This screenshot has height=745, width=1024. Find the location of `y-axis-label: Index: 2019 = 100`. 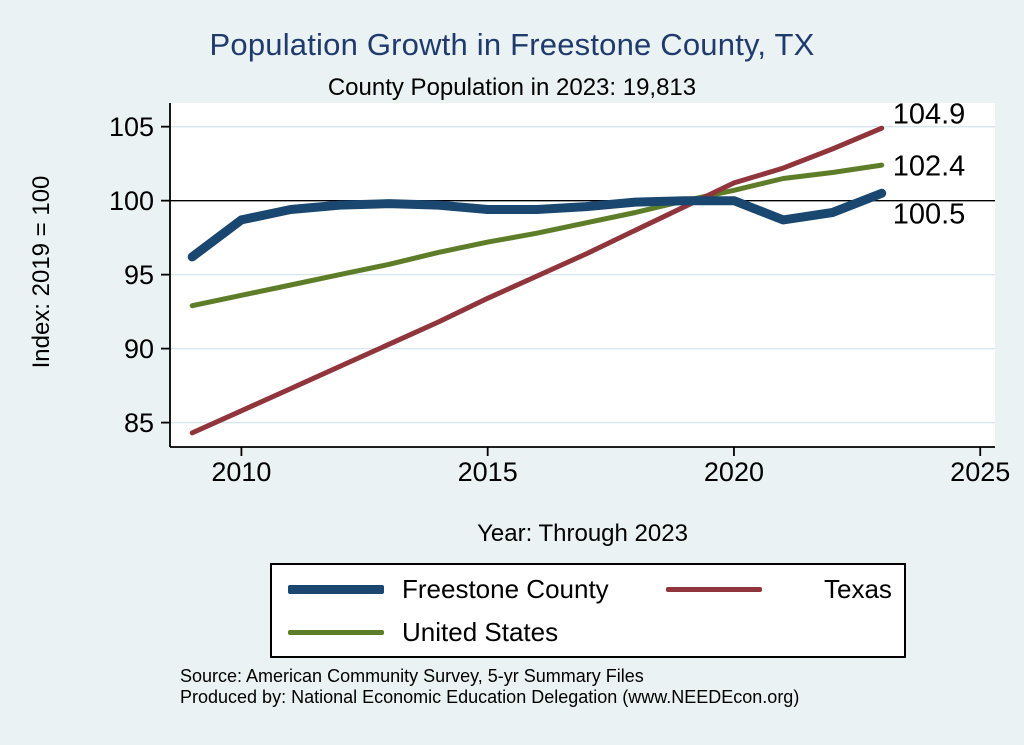

y-axis-label: Index: 2019 = 100 is located at coordinates (41, 272).